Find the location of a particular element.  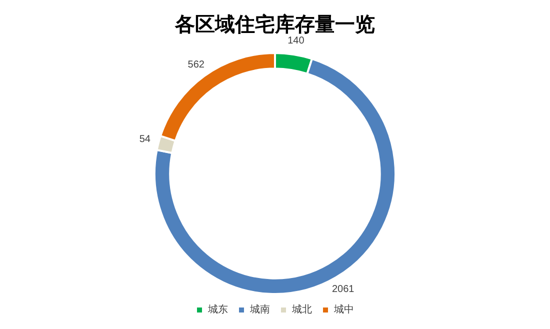

data-label: 562 is located at coordinates (196, 64).